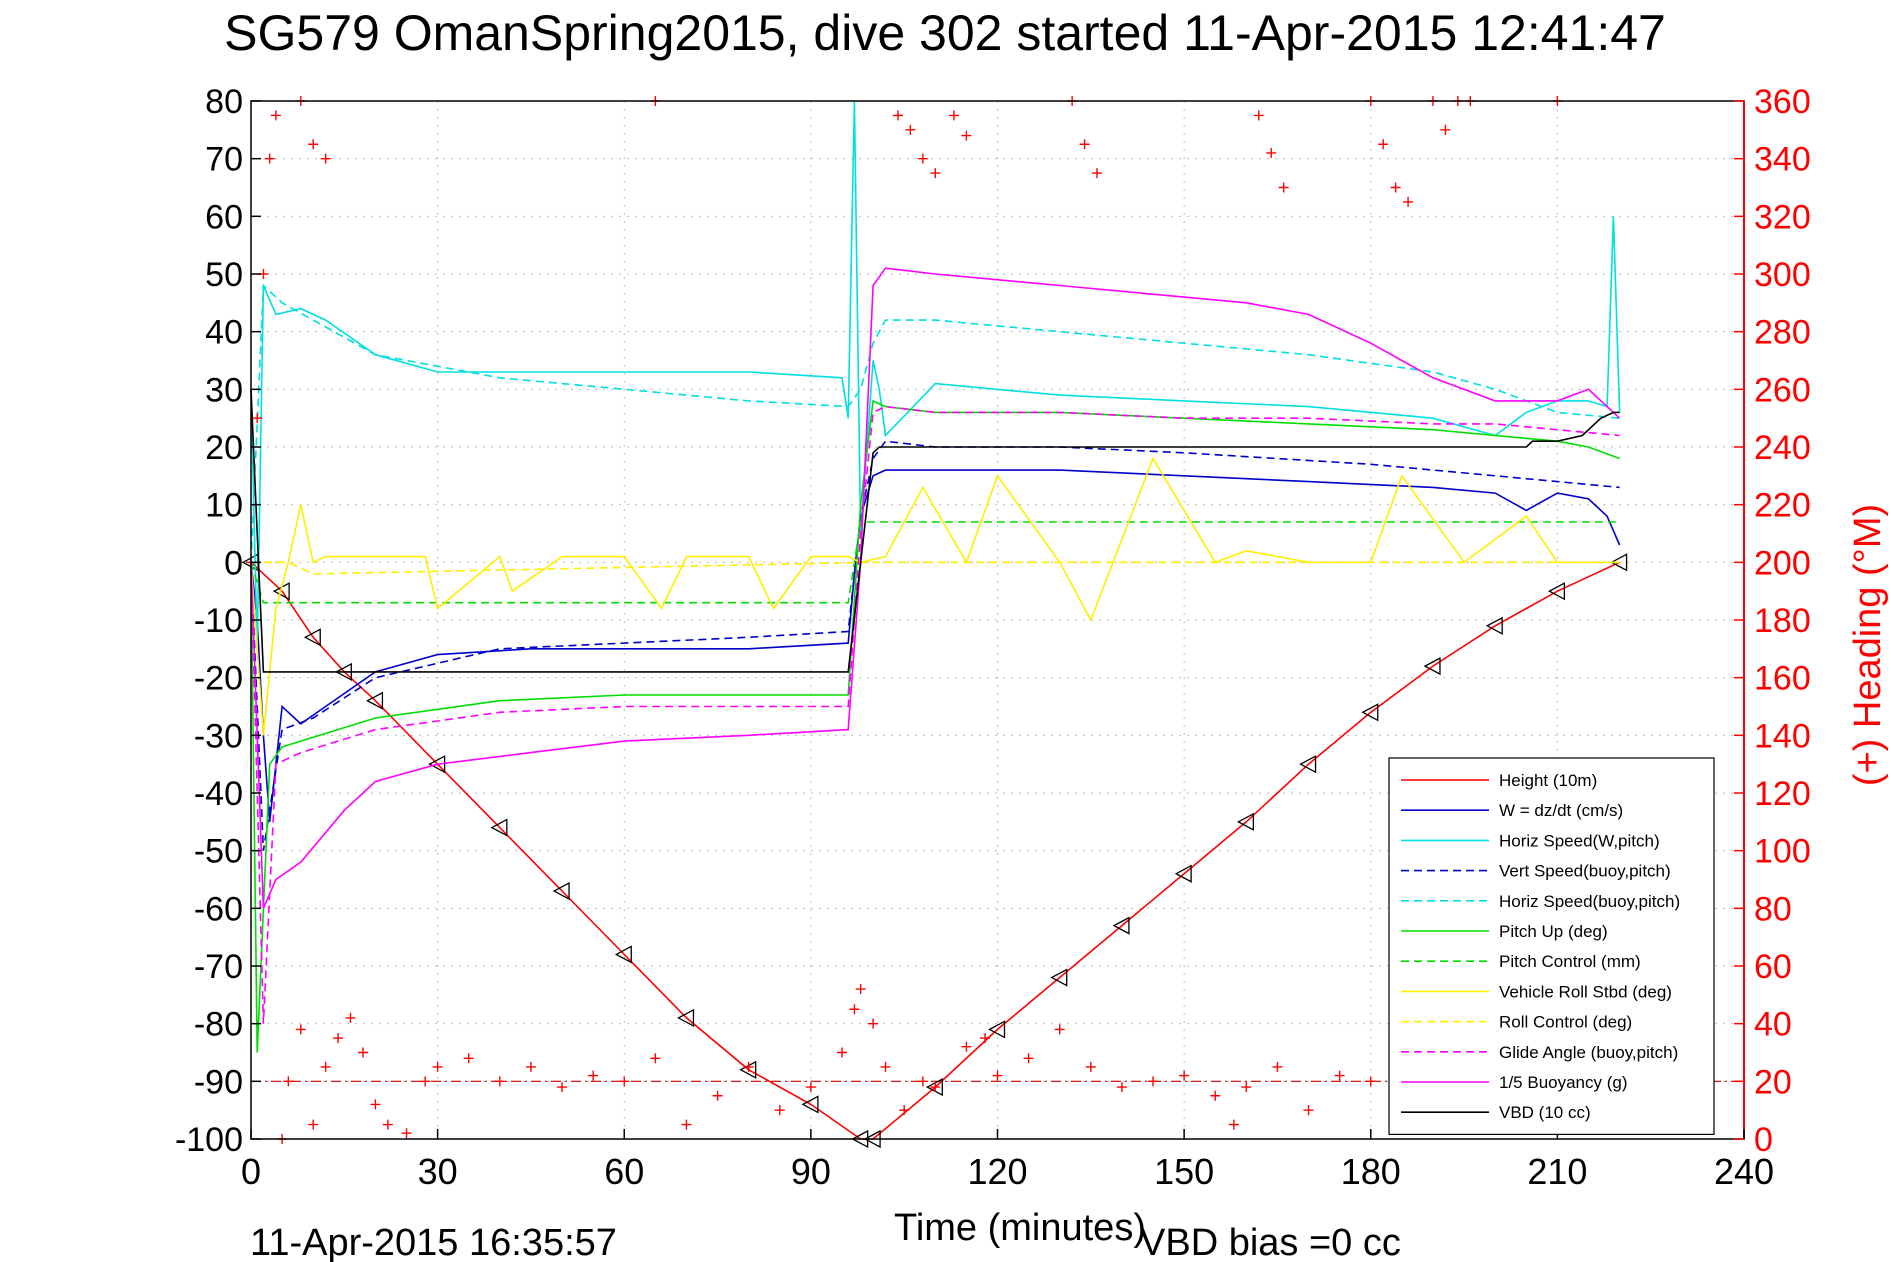 This screenshot has width=1891, height=1262. What do you see at coordinates (1579, 840) in the screenshot?
I see `legend-label: Horiz Speed(W,pitch)` at bounding box center [1579, 840].